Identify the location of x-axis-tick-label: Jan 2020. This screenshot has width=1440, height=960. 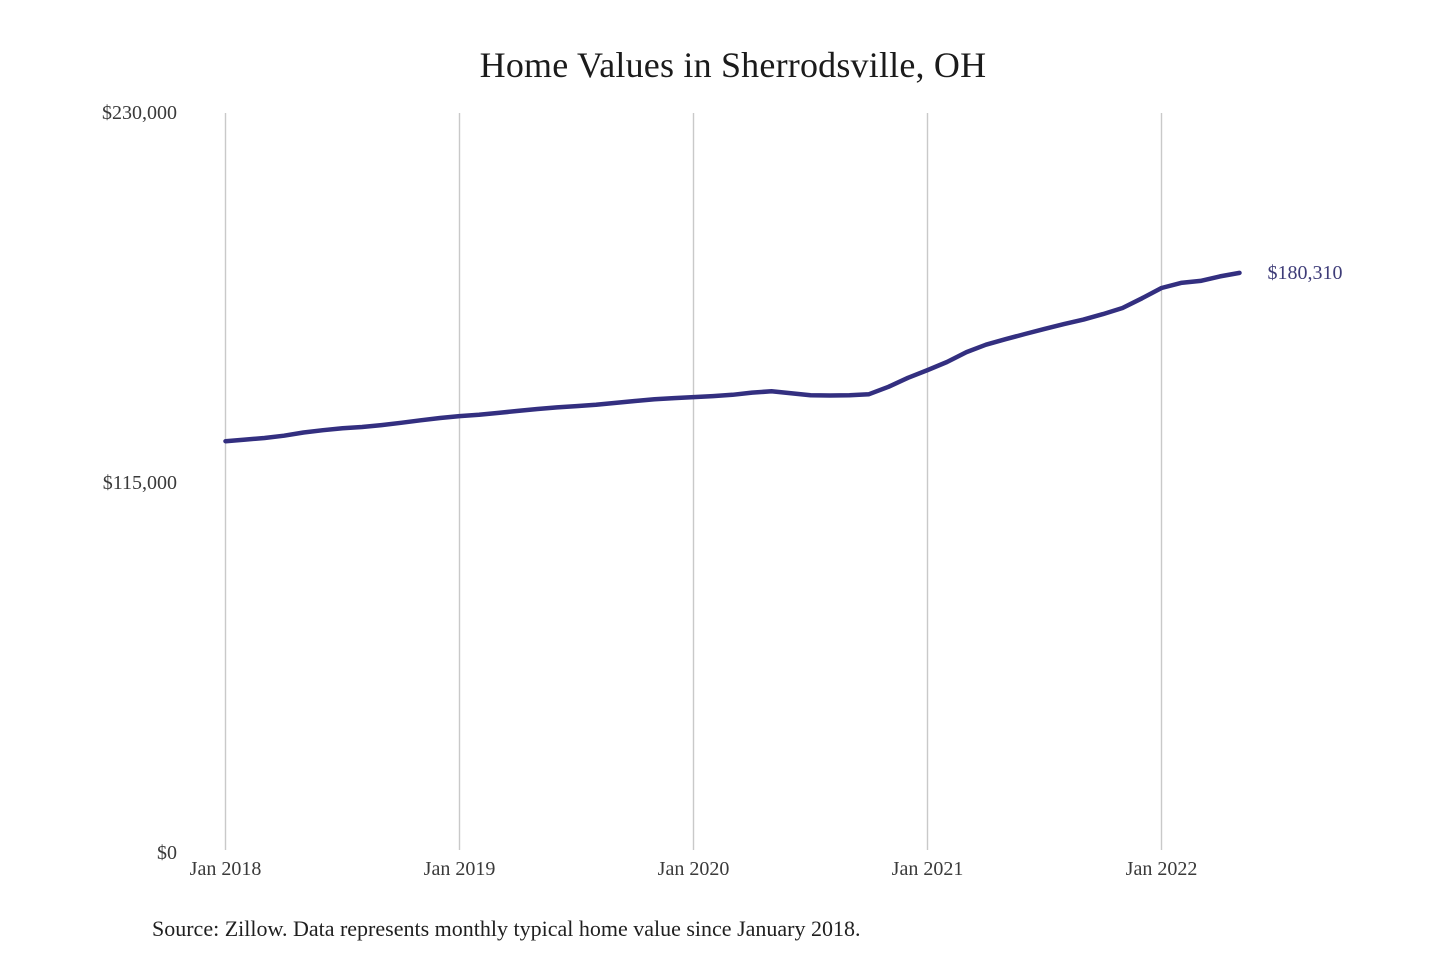
(693, 869).